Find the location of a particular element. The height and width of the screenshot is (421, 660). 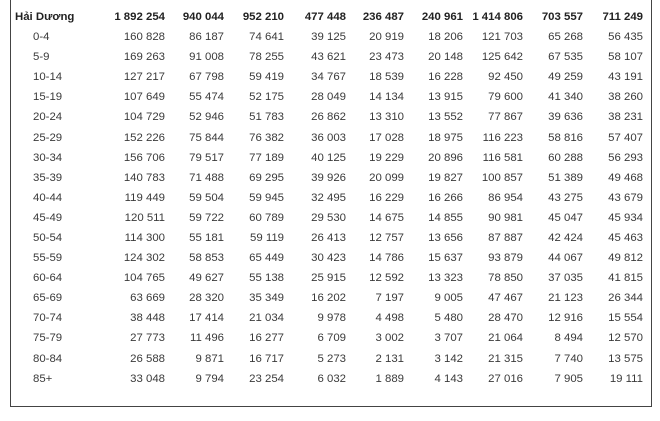

table-cell: 18 975 is located at coordinates (445, 137).